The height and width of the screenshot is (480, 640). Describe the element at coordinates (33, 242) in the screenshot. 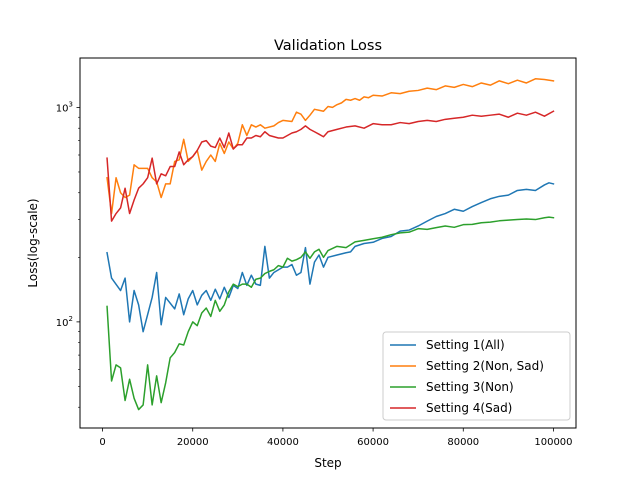

I see `y-axis-label: Loss(log-scale)` at that location.